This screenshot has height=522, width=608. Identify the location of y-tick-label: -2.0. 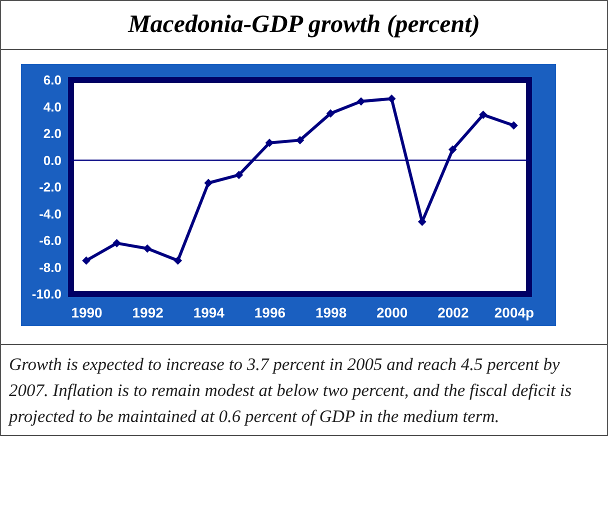
(50, 187).